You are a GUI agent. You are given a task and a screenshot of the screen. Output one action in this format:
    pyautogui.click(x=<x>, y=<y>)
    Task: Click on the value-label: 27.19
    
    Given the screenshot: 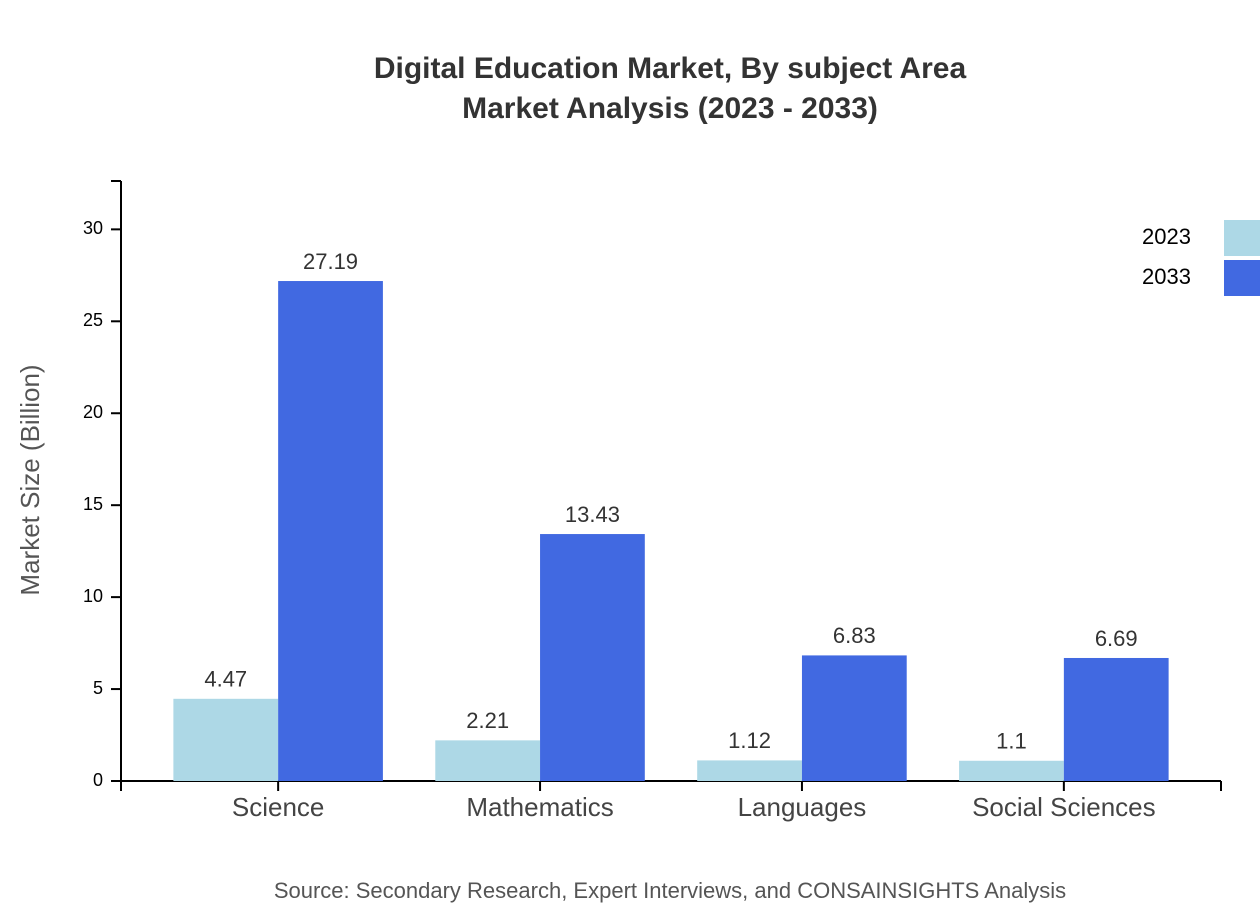 What is the action you would take?
    pyautogui.click(x=330, y=261)
    